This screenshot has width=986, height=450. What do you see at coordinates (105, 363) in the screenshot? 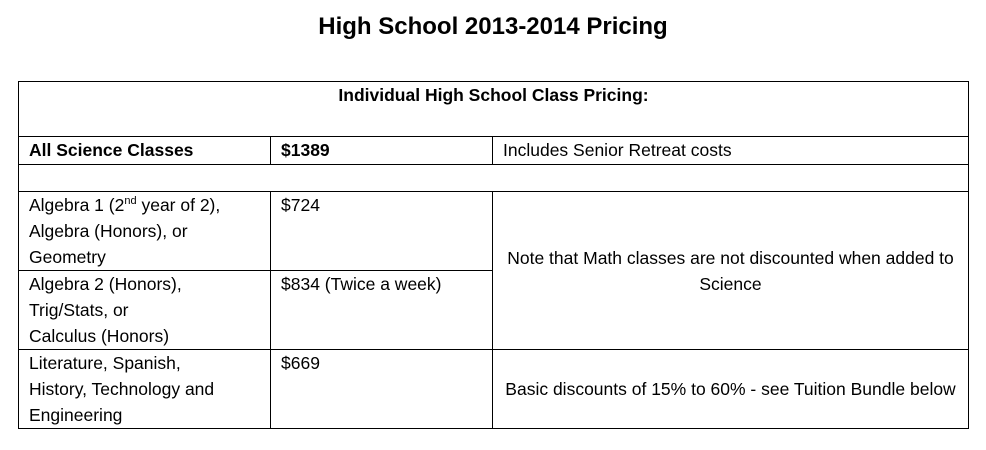
I see `other-label-line1: Literature, Spanish,` at bounding box center [105, 363].